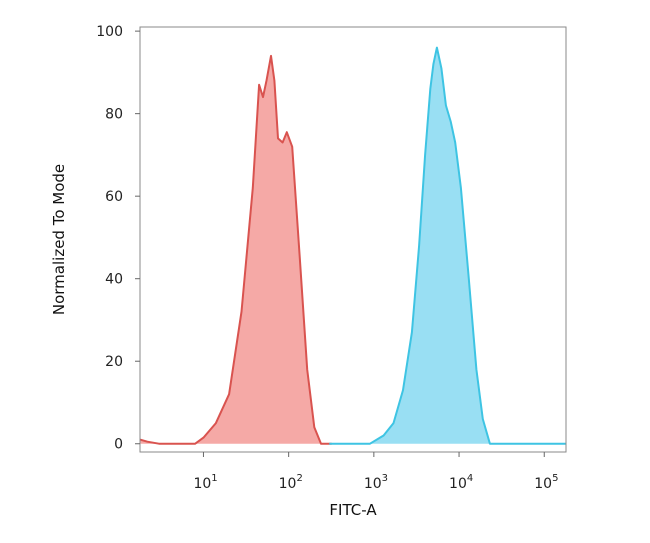 The width and height of the screenshot is (650, 543). I want to click on y-tick-label: 0, so click(118, 445).